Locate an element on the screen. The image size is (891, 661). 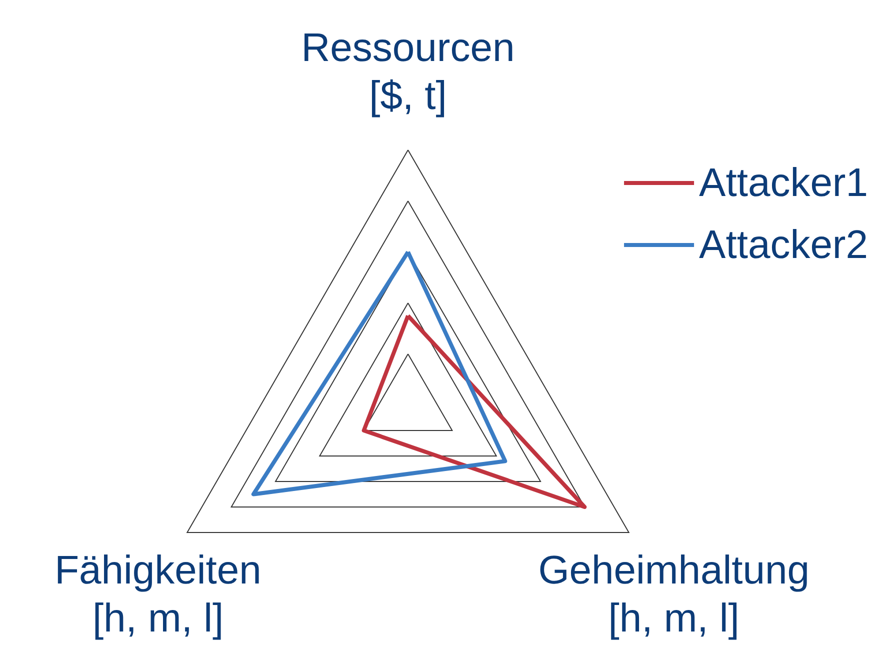
legend-label: Attacker2 is located at coordinates (783, 245).